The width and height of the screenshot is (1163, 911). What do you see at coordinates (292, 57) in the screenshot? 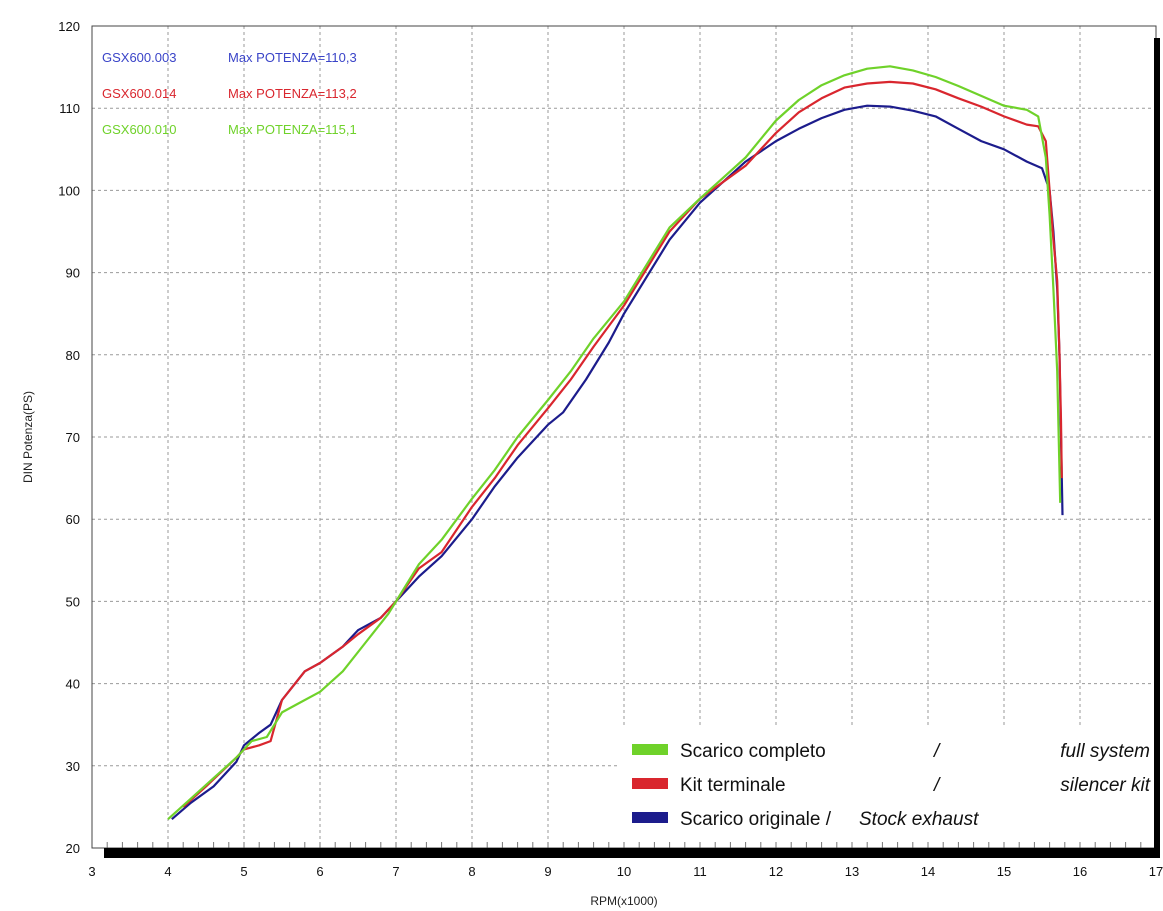
I see `annotation-value: Max POTENZA=110,3` at bounding box center [292, 57].